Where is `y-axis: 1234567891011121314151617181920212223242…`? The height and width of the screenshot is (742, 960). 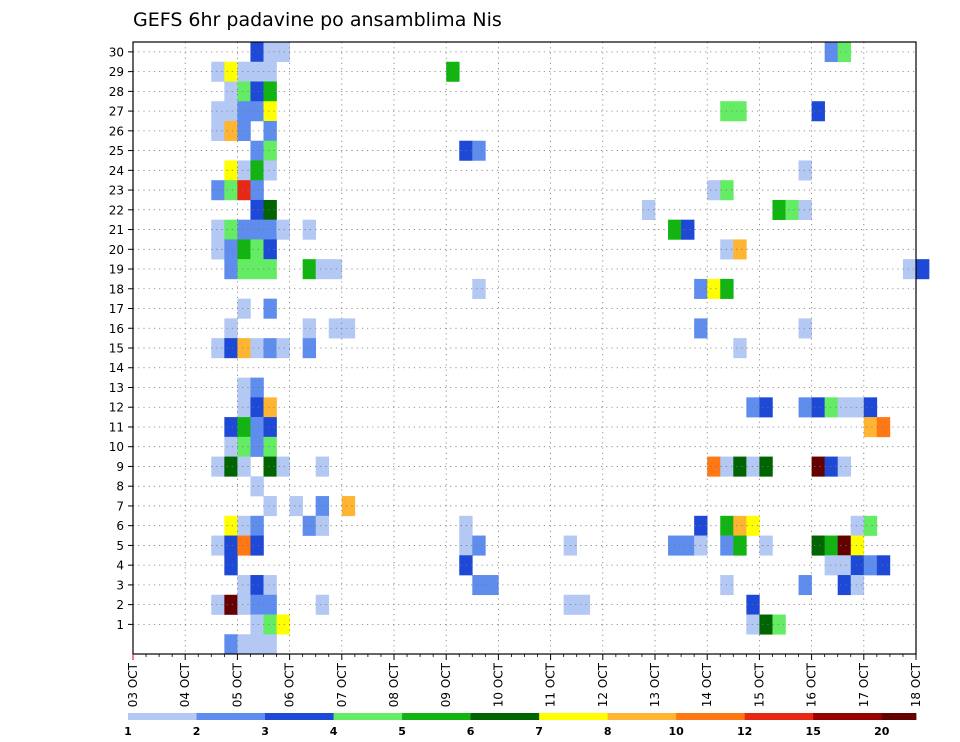 y-axis: 1234567891011121314151617181920212223242… is located at coordinates (121, 338).